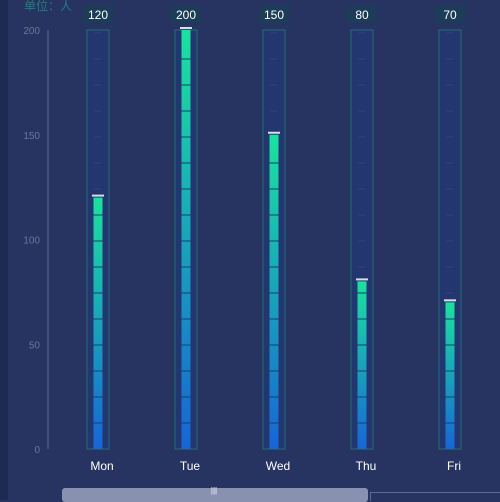 The width and height of the screenshot is (500, 502). I want to click on x-tick-label: Mon, so click(101, 466).